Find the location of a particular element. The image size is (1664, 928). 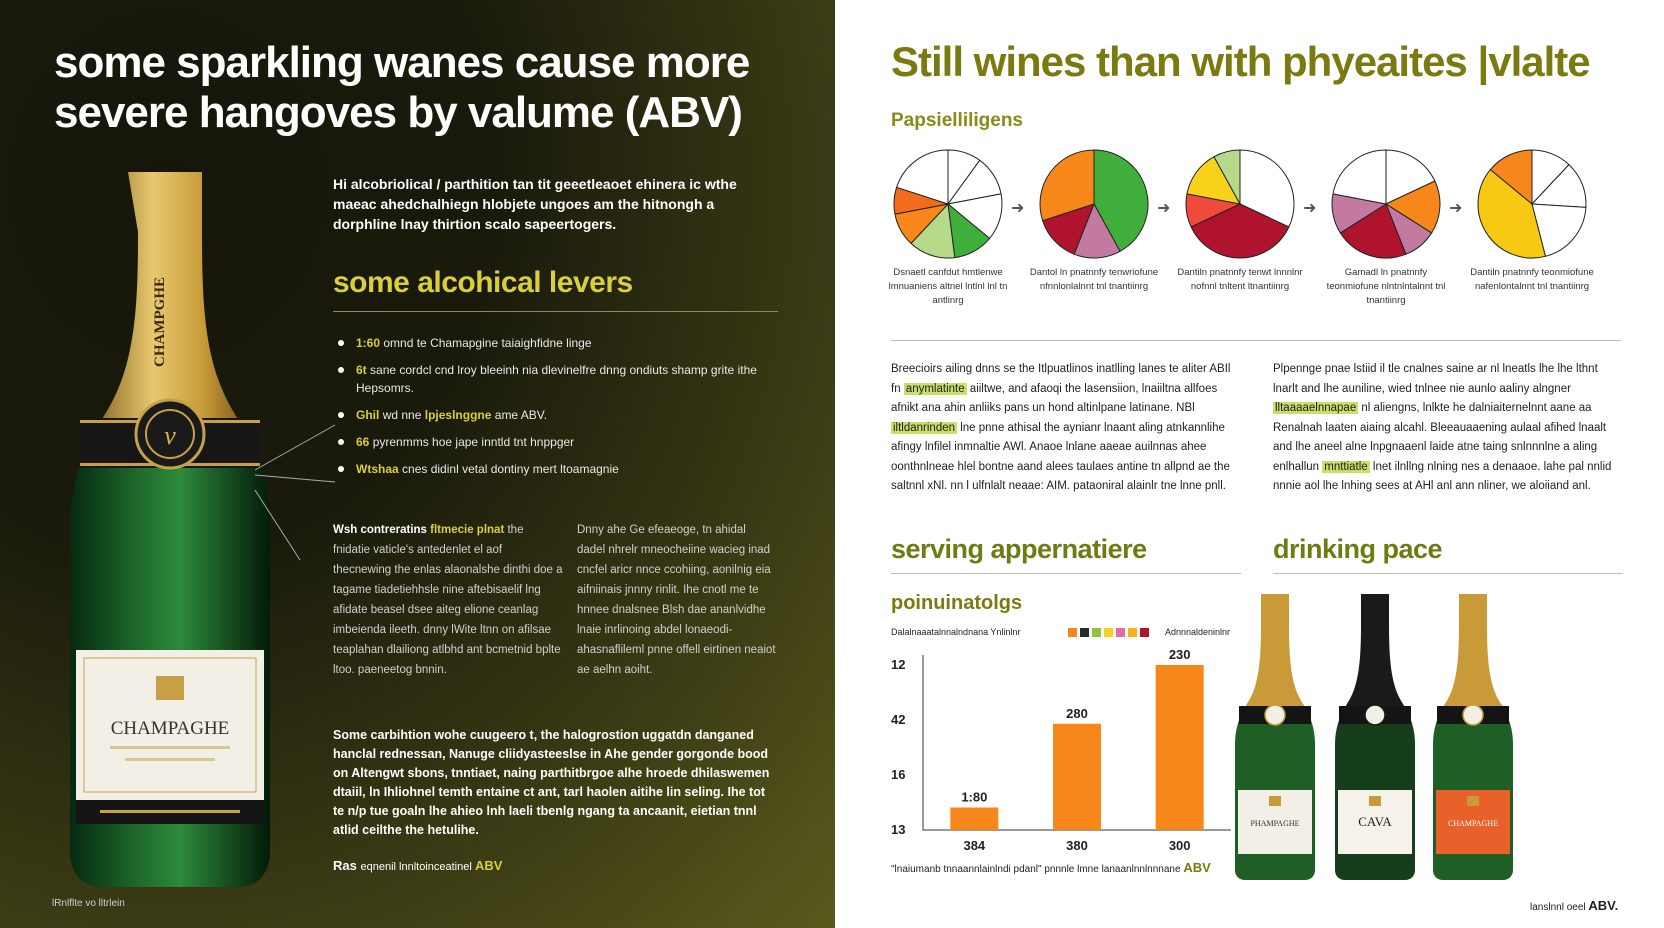

callout-lines is located at coordinates (295, 492).